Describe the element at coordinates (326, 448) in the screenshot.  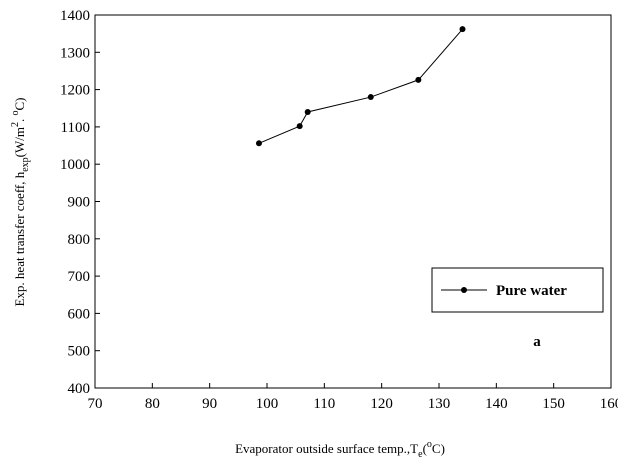
I see `x-label-part: Evaporator outside surface temp.,T` at that location.